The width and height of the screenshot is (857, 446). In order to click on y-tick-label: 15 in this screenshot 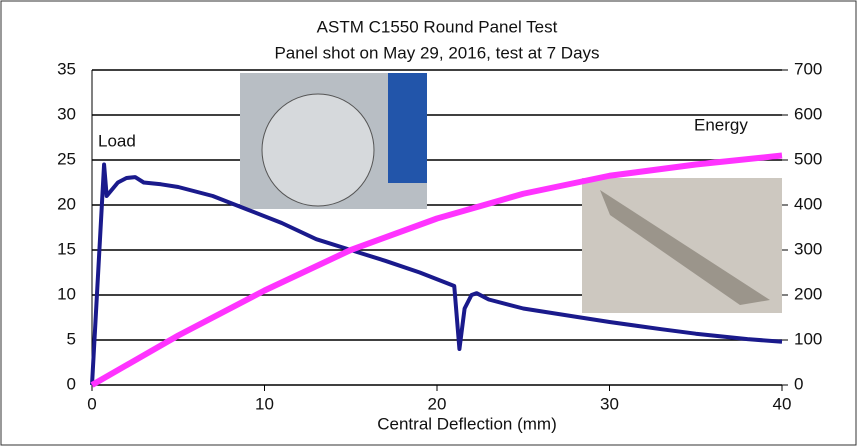, I will do `click(66, 248)`.